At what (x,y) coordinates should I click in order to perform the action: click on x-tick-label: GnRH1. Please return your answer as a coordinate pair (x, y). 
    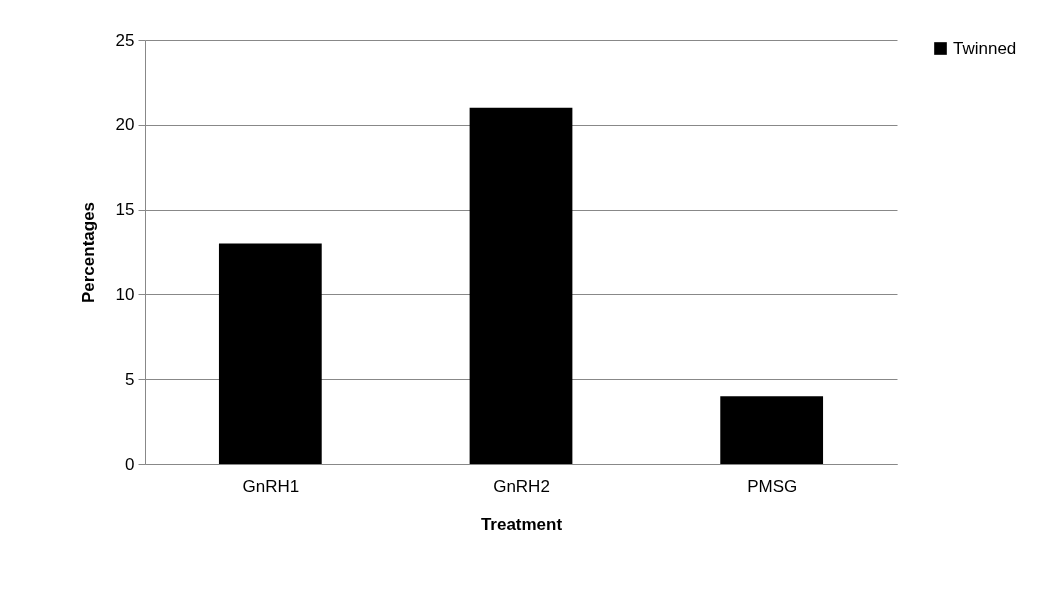
    Looking at the image, I should click on (271, 486).